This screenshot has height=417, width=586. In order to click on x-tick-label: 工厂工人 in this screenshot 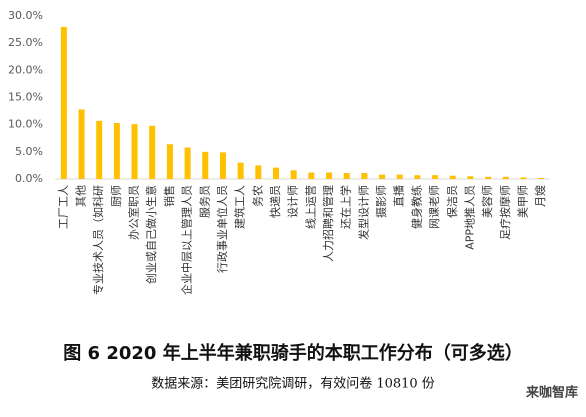, I will do `click(63, 207)`.